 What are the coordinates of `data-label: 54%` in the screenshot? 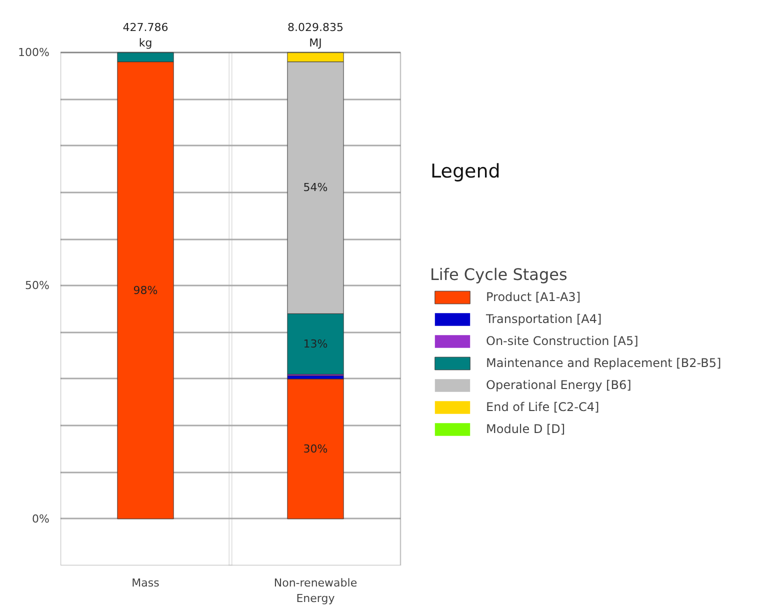 It's located at (315, 187).